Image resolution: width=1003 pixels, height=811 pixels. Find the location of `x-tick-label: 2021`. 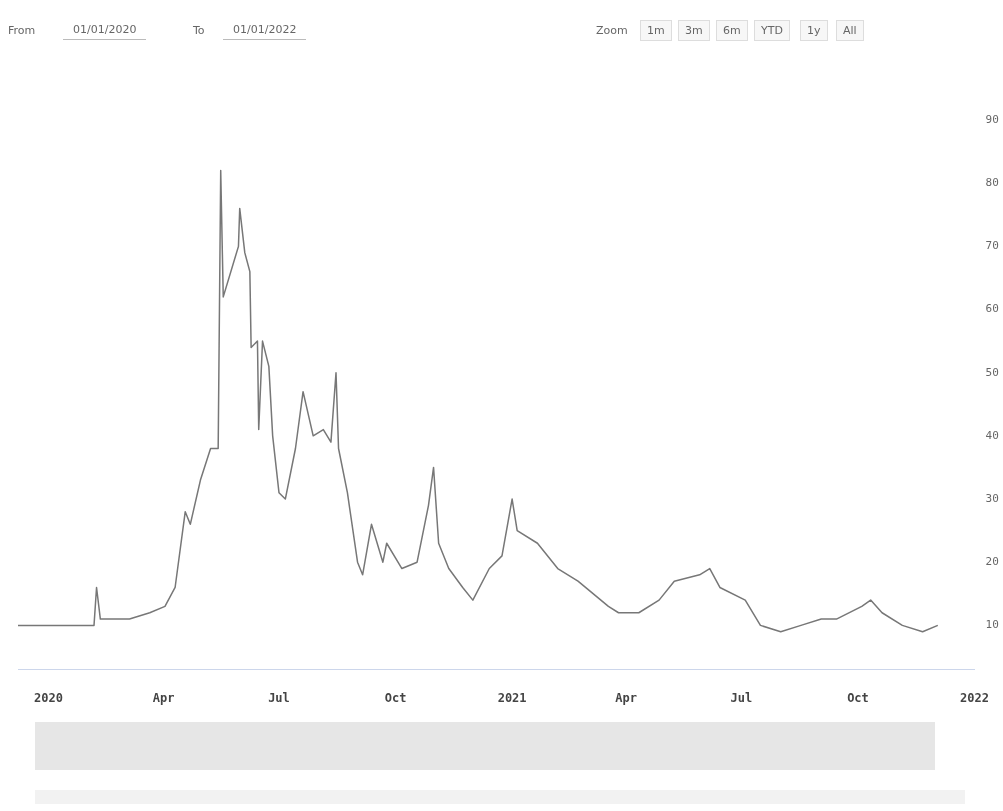

x-tick-label: 2021 is located at coordinates (512, 697).